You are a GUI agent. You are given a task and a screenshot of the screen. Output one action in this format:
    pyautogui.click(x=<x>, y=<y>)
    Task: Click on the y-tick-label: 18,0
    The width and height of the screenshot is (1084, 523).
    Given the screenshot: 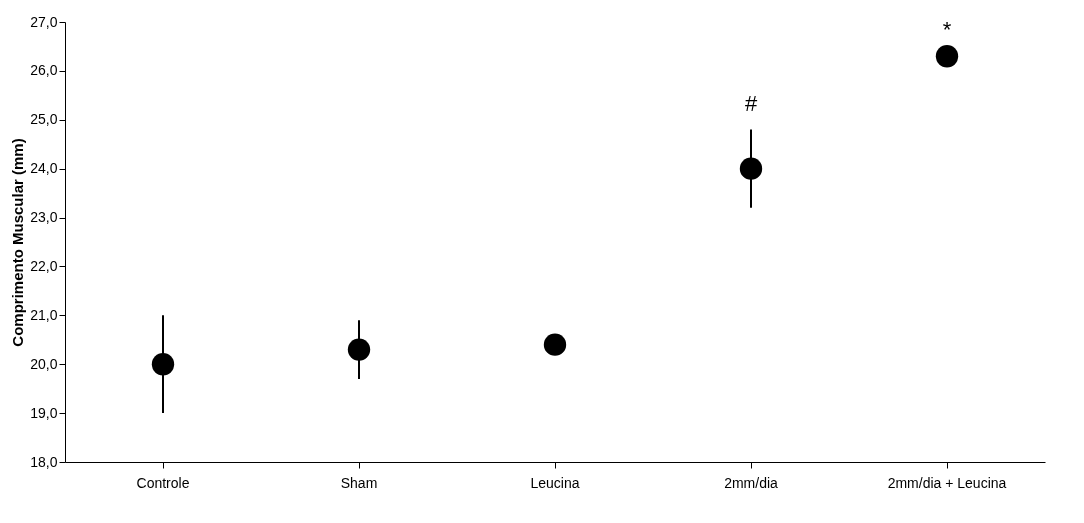 What is the action you would take?
    pyautogui.click(x=44, y=461)
    